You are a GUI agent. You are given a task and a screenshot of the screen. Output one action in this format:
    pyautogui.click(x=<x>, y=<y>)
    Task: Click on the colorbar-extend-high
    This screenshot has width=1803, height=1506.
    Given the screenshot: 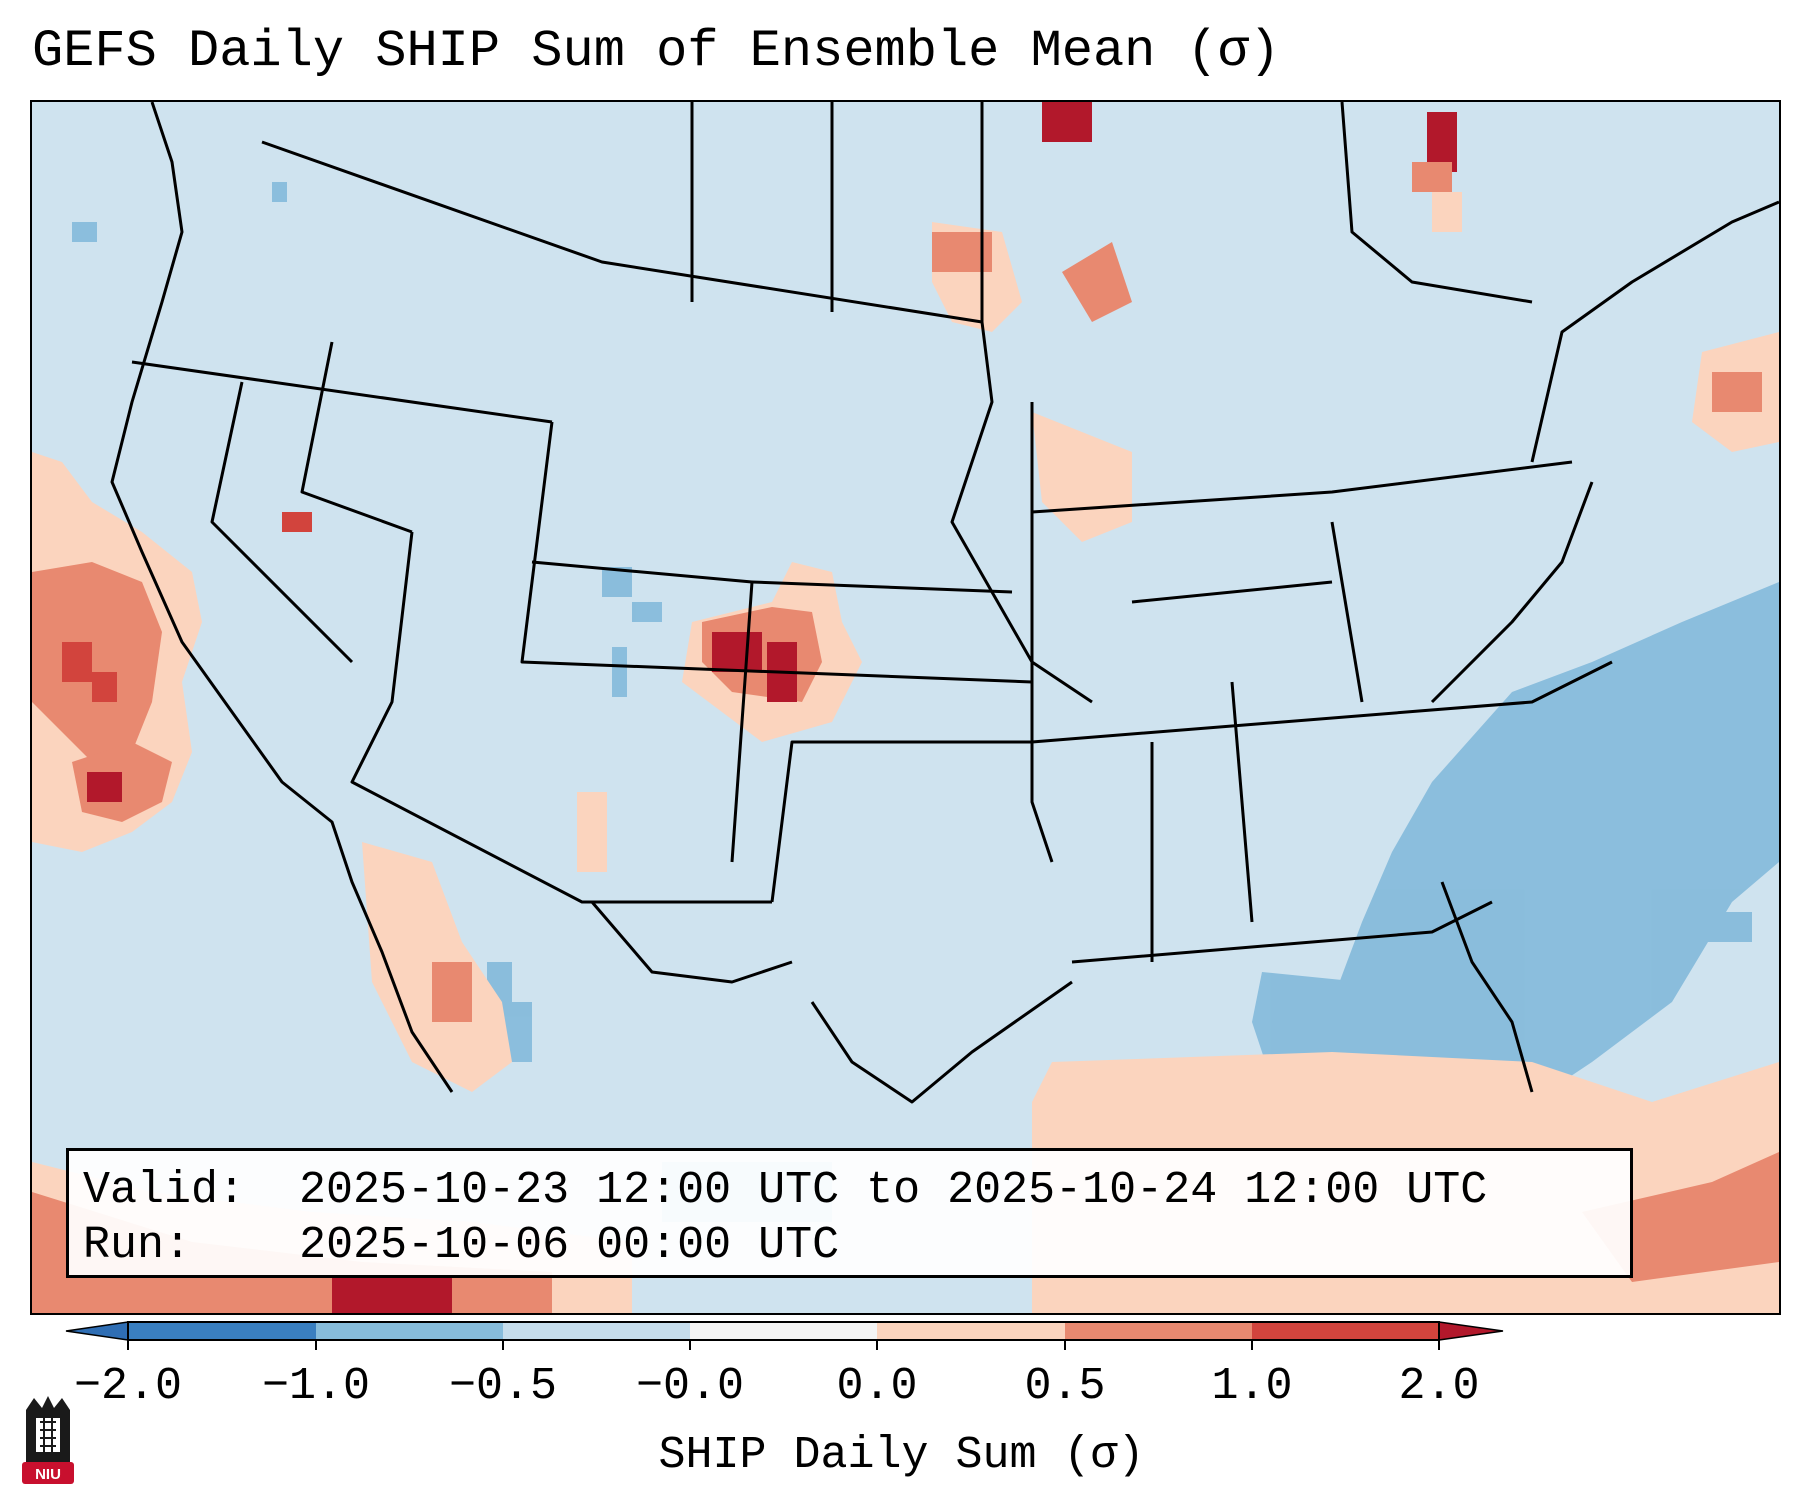 What is the action you would take?
    pyautogui.click(x=1471, y=1331)
    